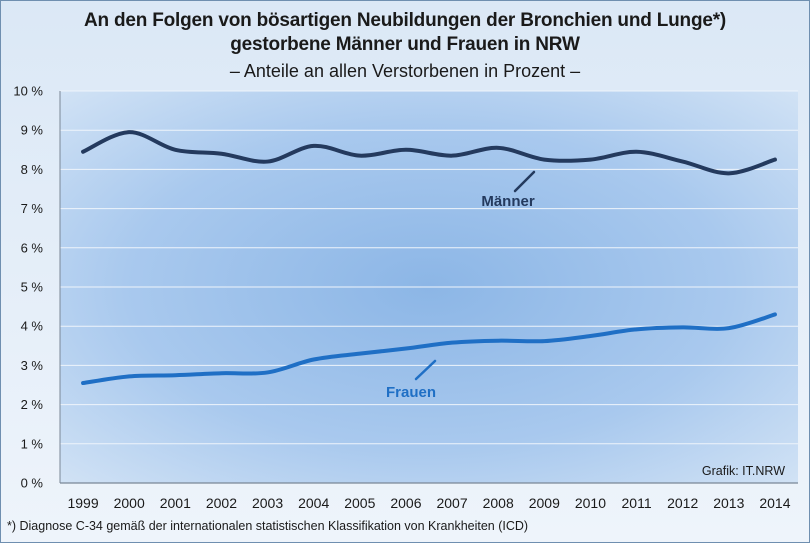  What do you see at coordinates (267, 503) in the screenshot?
I see `x-tick-label: 2003` at bounding box center [267, 503].